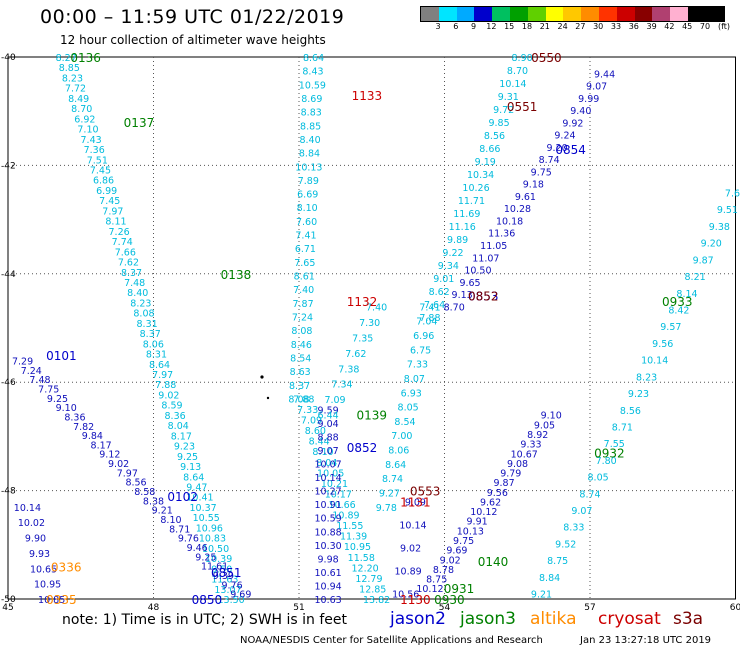 The image size is (740, 650). What do you see at coordinates (103, 181) in the screenshot?
I see `swh-value: 6.86` at bounding box center [103, 181].